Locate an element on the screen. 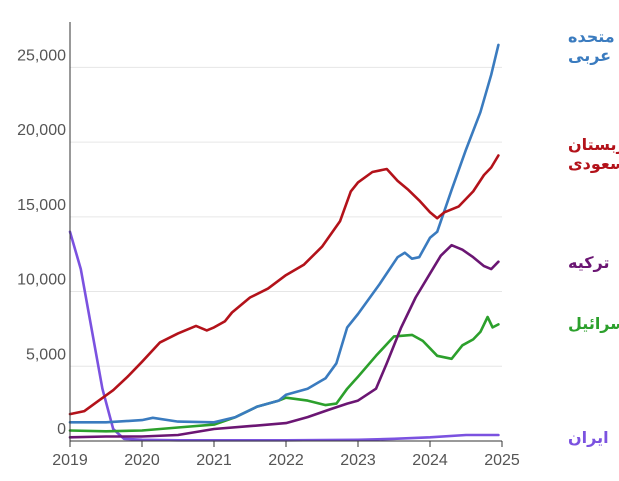 This screenshot has width=619, height=481. series-label-line: ایران is located at coordinates (588, 437).